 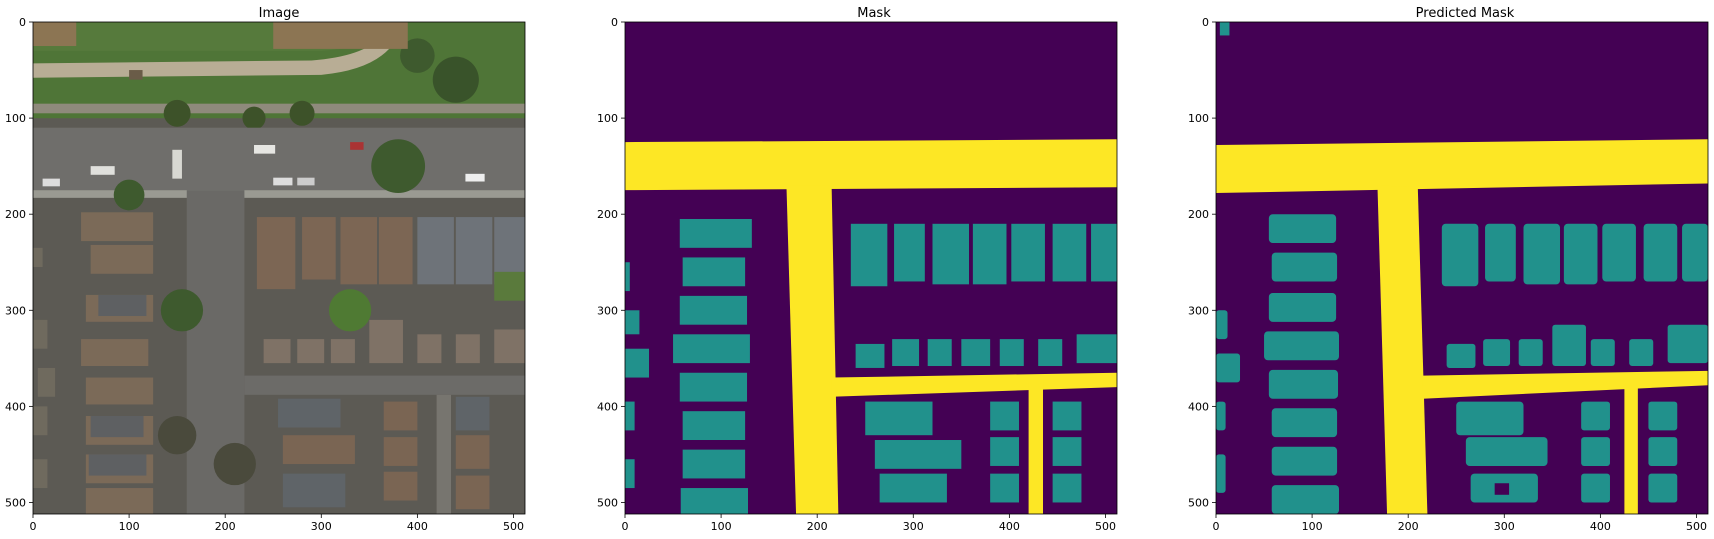 What do you see at coordinates (279, 13) in the screenshot?
I see `panel-image-title: Image` at bounding box center [279, 13].